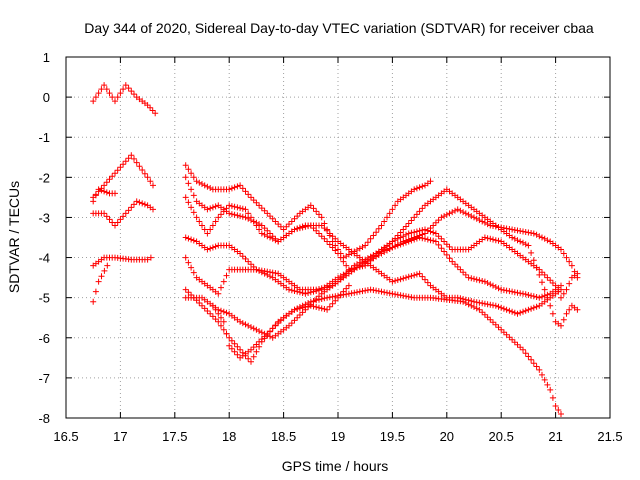  What do you see at coordinates (46, 97) in the screenshot?
I see `y-tick-label: 0` at bounding box center [46, 97].